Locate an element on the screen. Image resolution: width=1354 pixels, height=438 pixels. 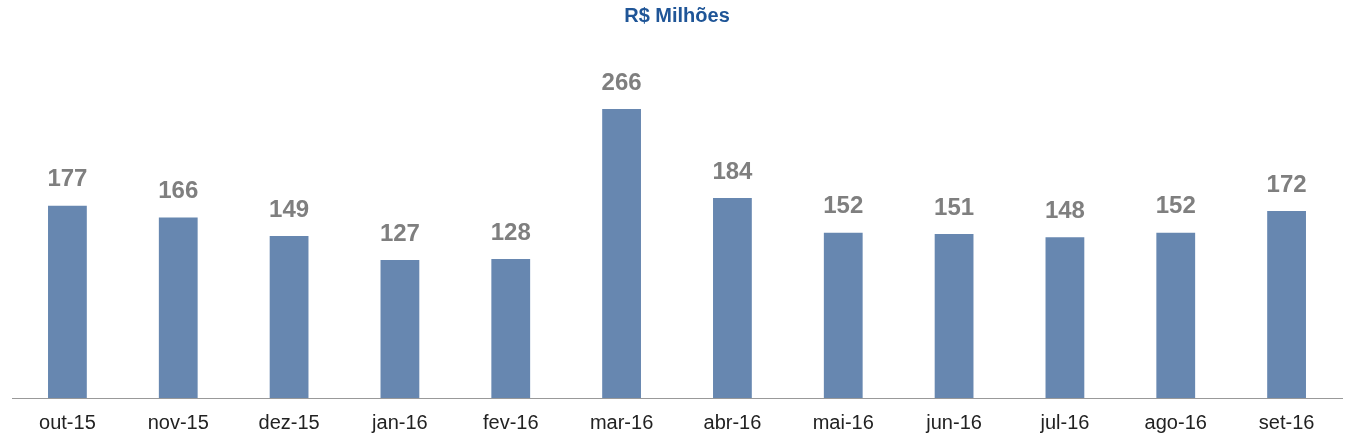
x-tick-label: jan-16 is located at coordinates (399, 421).